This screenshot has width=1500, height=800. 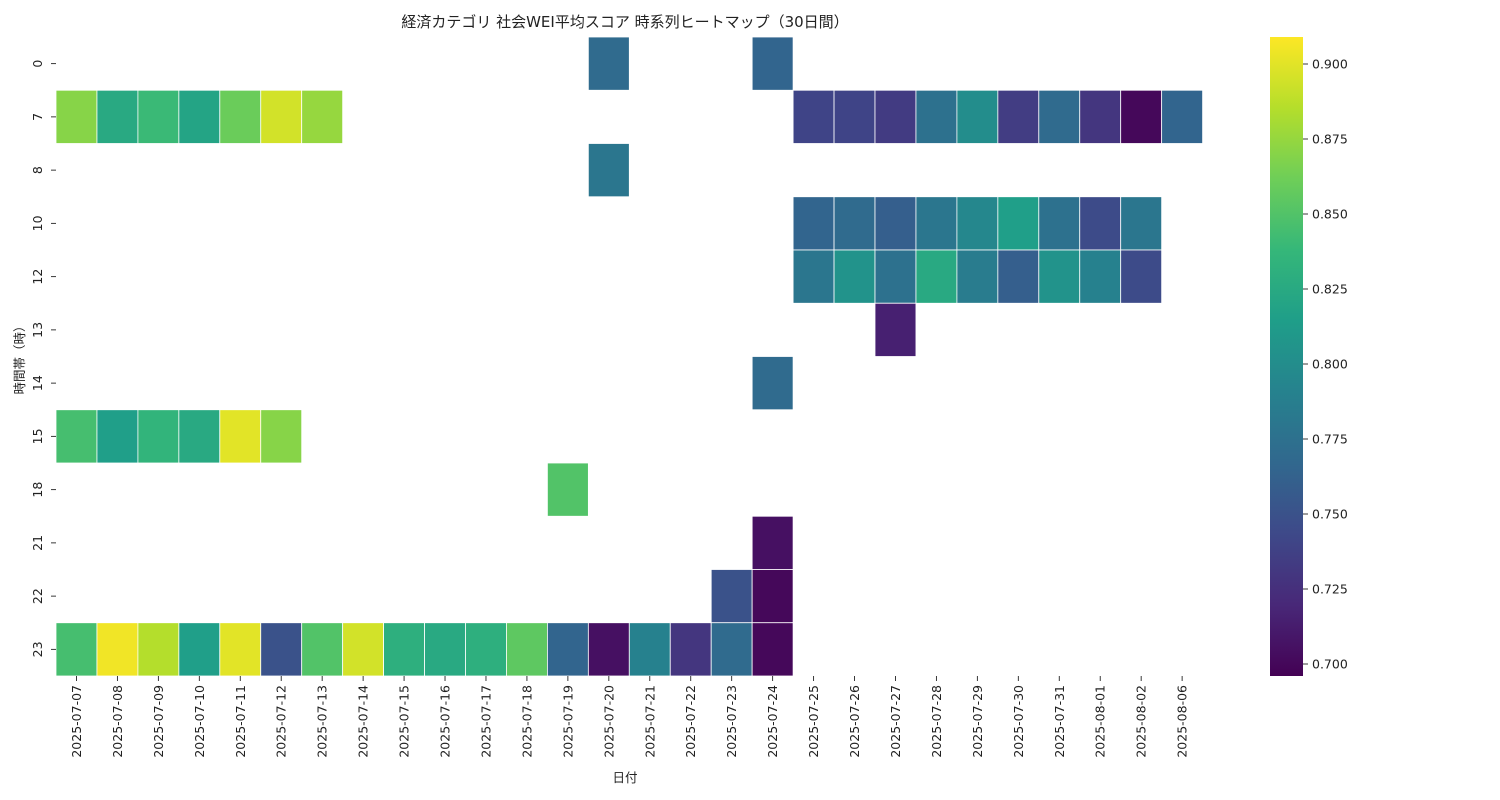 What do you see at coordinates (608, 721) in the screenshot?
I see `x-tick-label: 2025-07-20` at bounding box center [608, 721].